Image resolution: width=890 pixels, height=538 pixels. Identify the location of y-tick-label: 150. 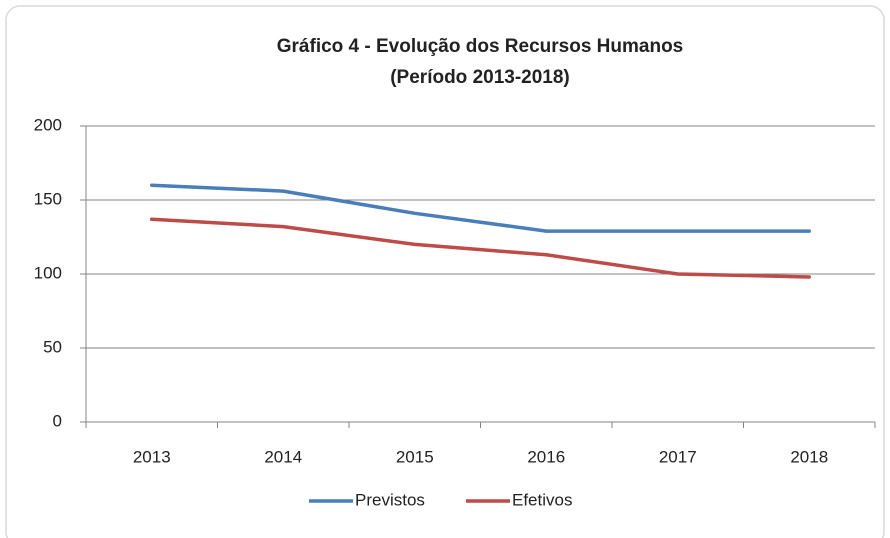
(48, 198).